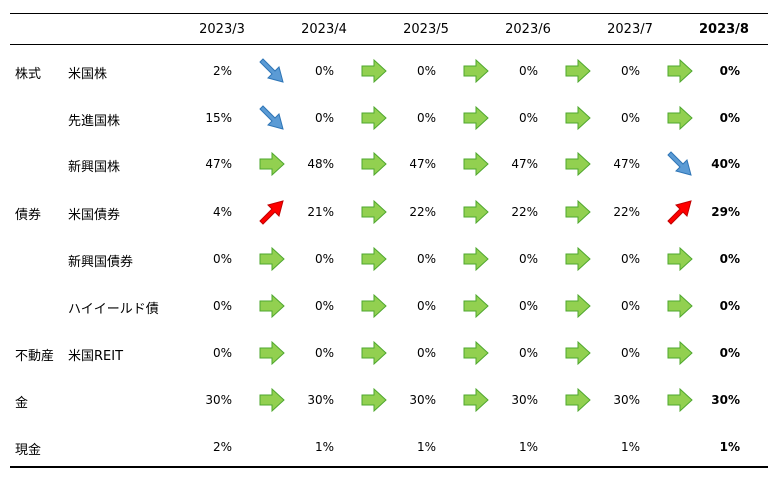 The width and height of the screenshot is (784, 480). I want to click on table-header-rule, so click(389, 44).